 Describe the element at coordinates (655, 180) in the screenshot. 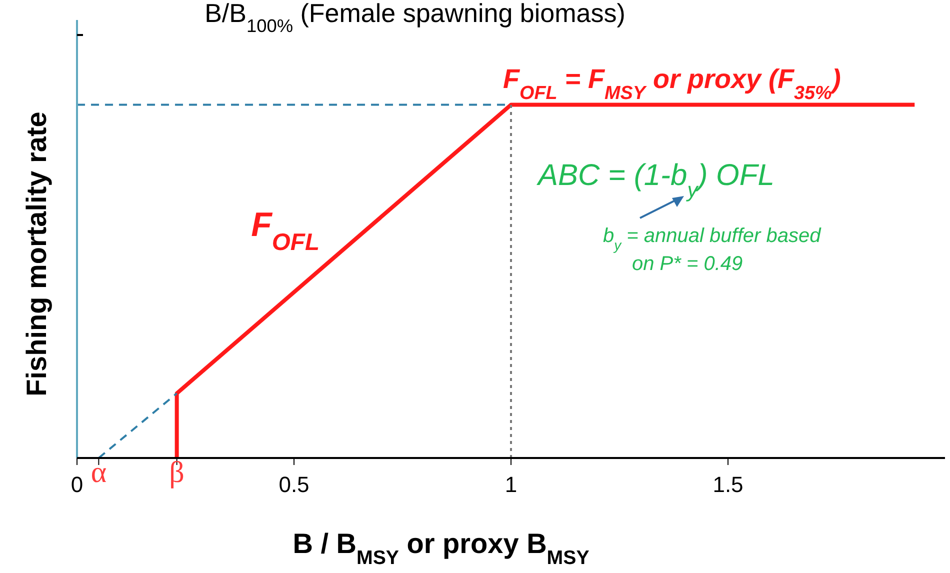

I see `annotation: ABC = (1-b$_{y}$) OFL` at that location.